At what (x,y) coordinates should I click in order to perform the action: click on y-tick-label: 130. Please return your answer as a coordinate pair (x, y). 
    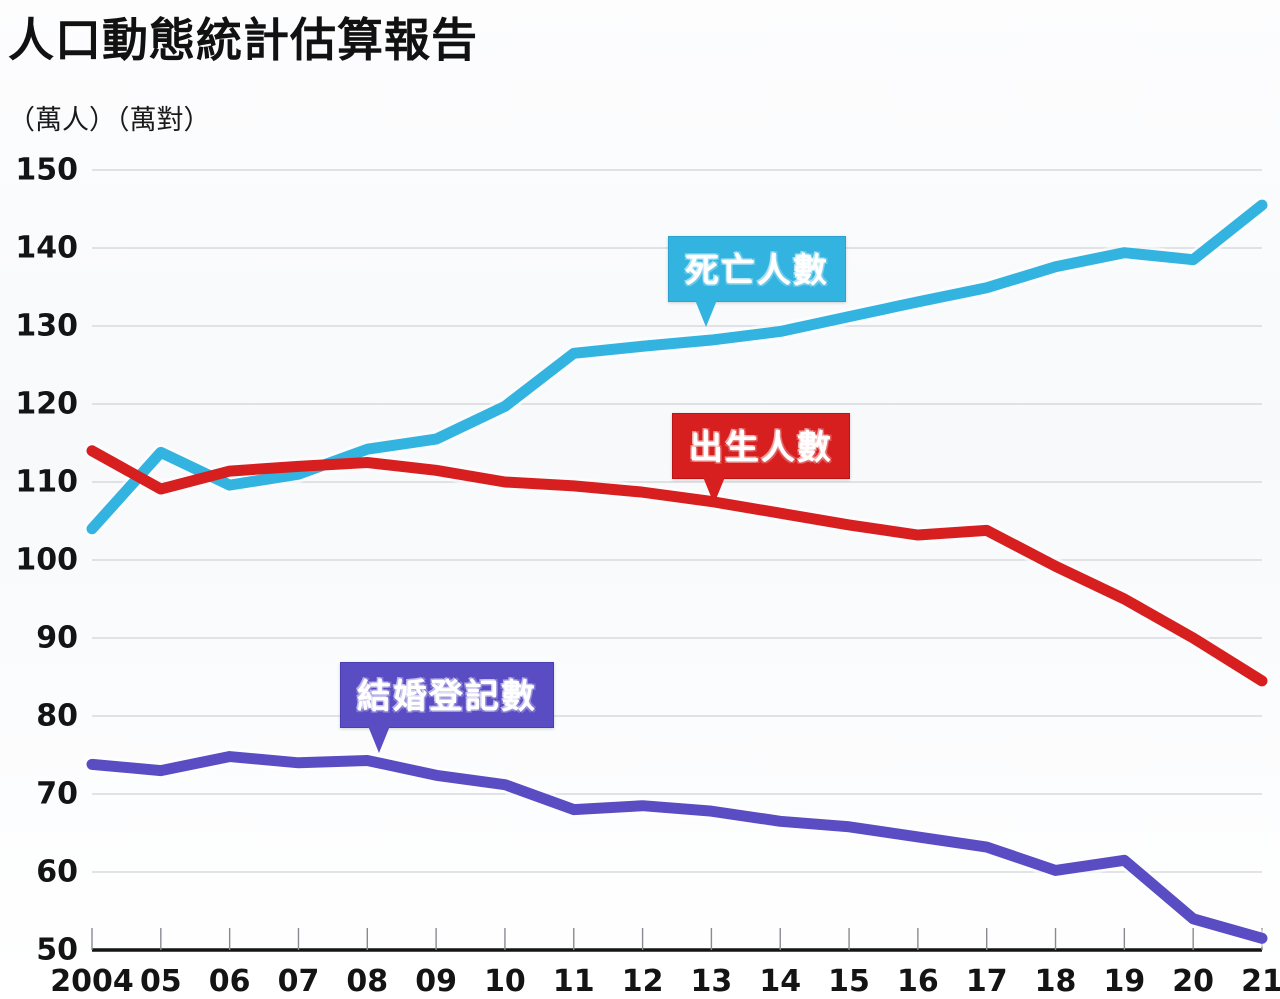
    Looking at the image, I should click on (46, 326).